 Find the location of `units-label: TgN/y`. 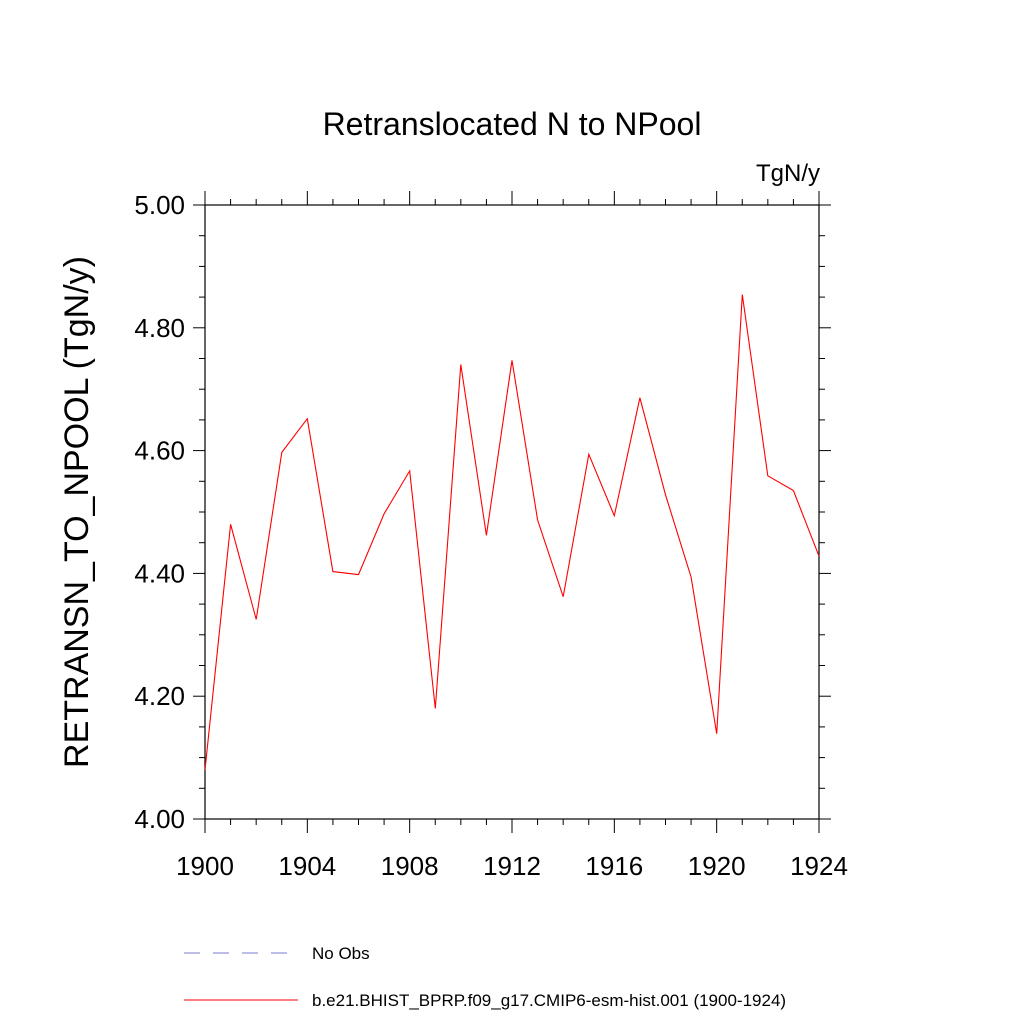

units-label: TgN/y is located at coordinates (788, 173).